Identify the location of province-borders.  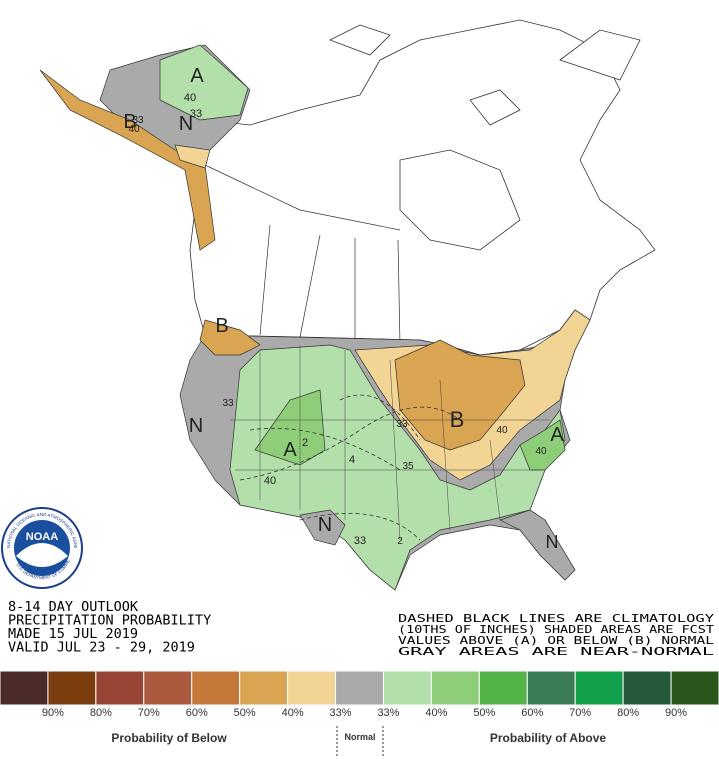
(302, 255).